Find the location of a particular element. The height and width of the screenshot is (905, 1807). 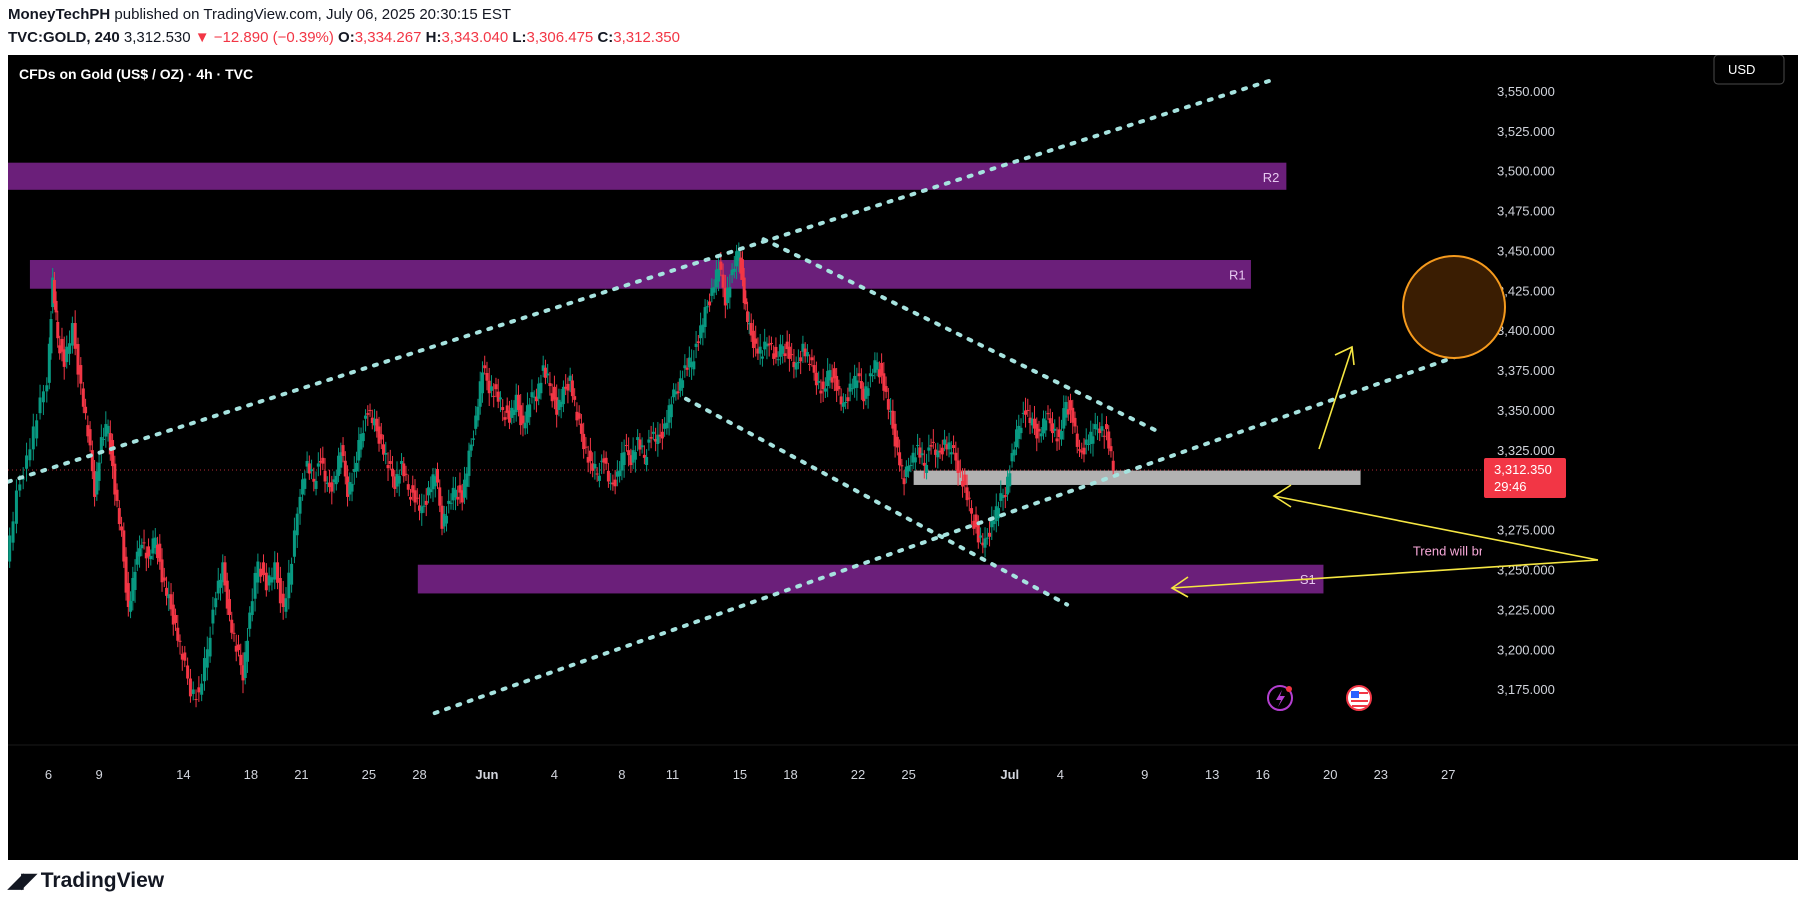

author-name: MoneyTechPH is located at coordinates (59, 14).